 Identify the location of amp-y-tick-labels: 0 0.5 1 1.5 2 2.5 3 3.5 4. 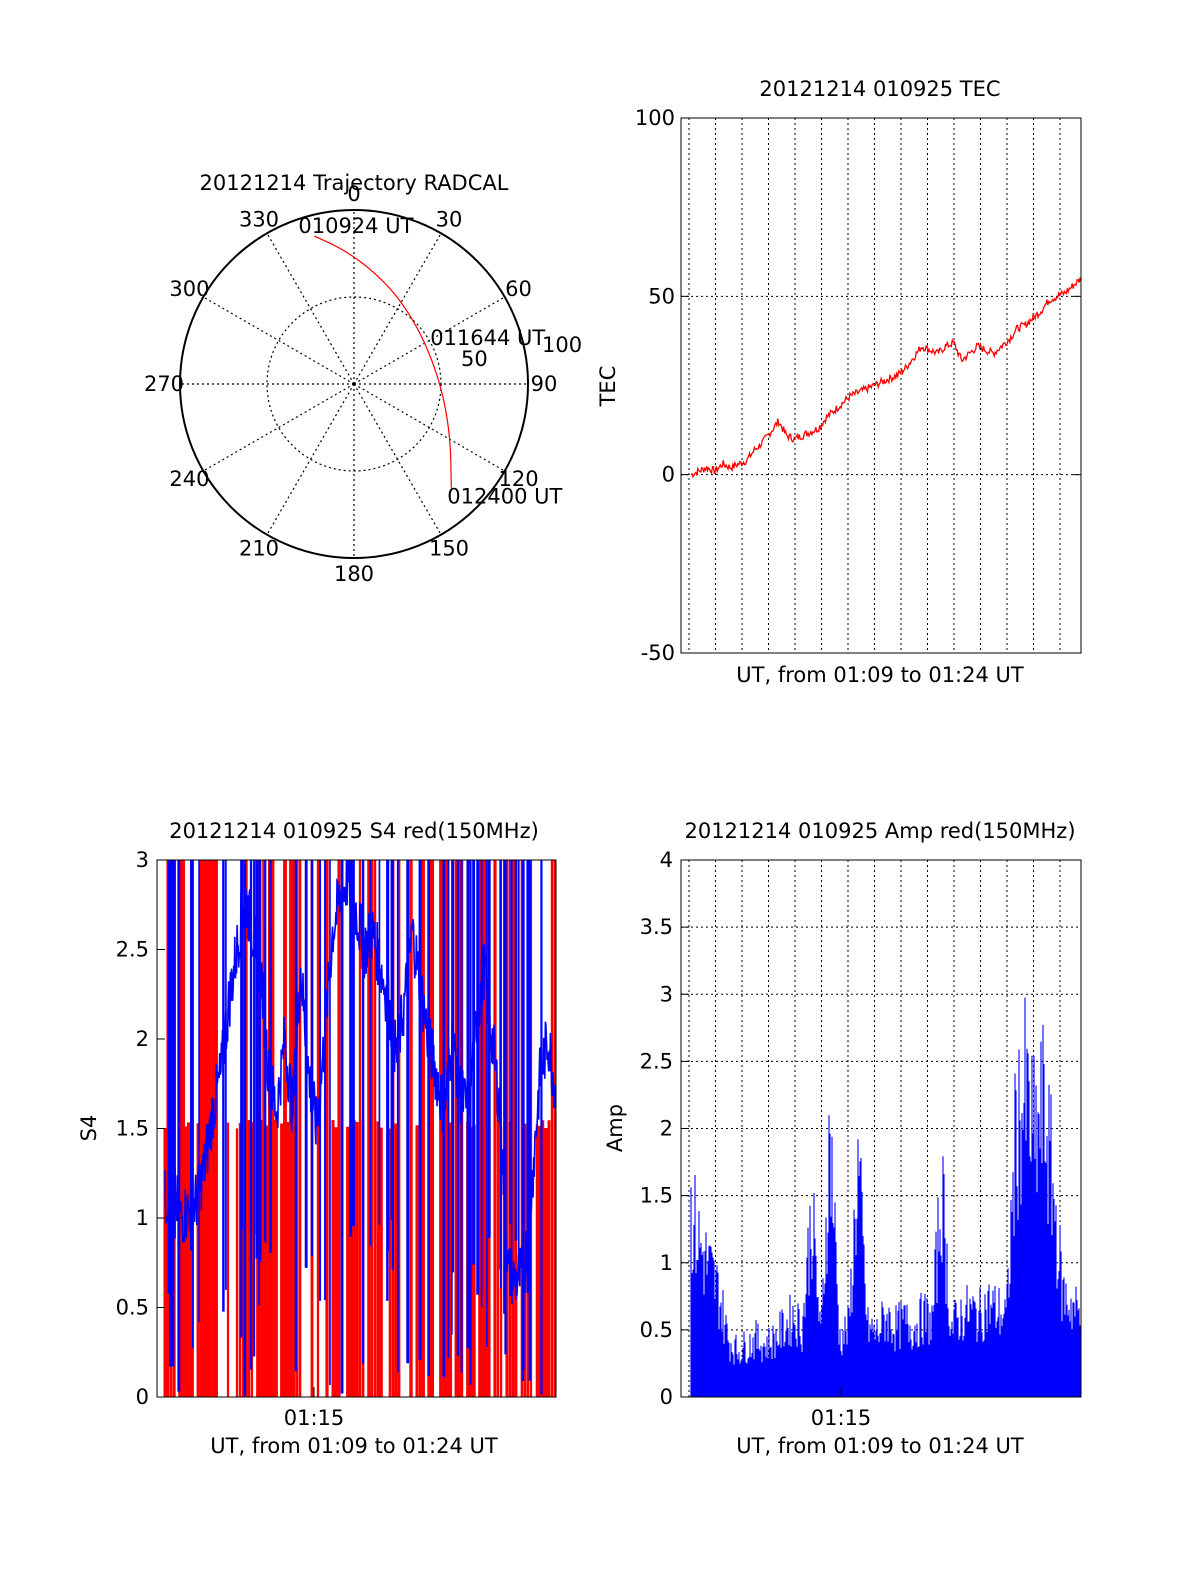
(741, 1128).